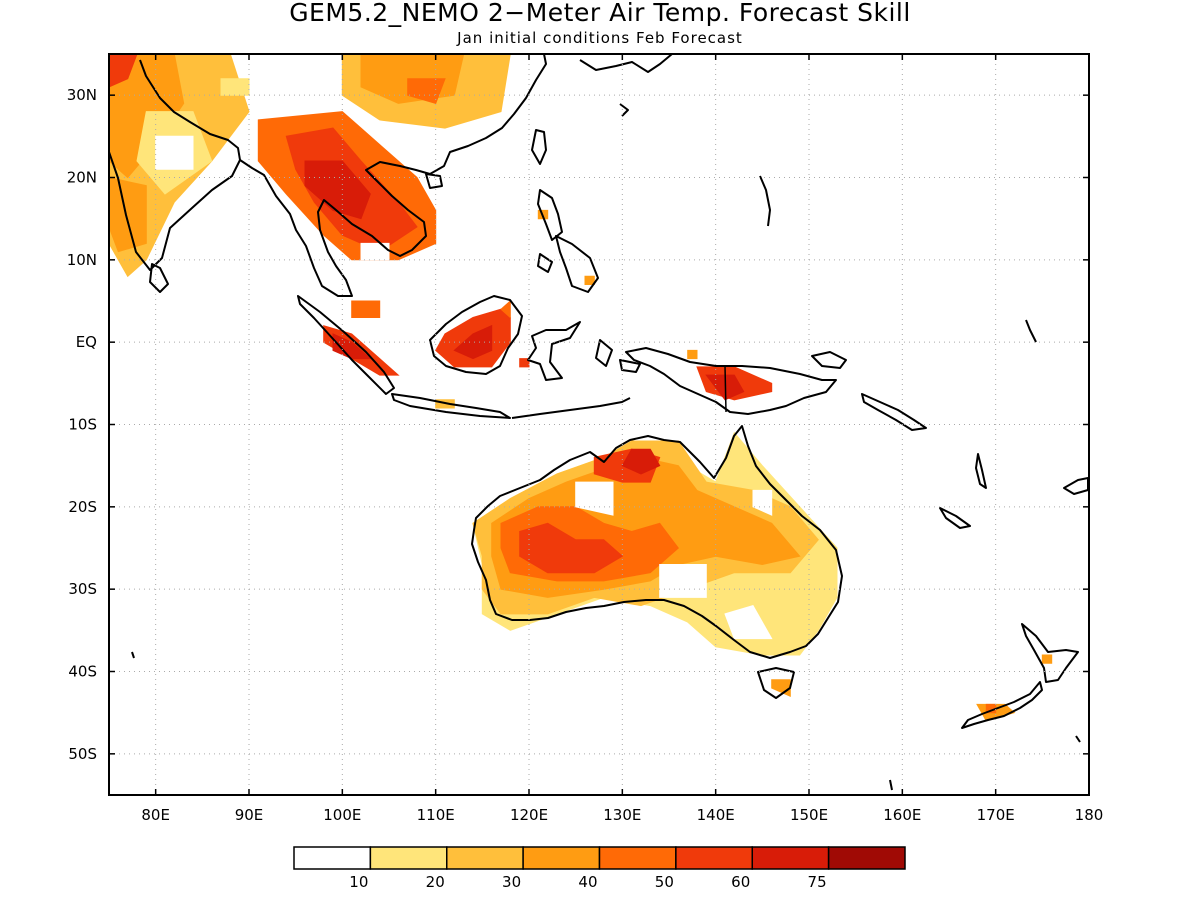  What do you see at coordinates (996, 815) in the screenshot?
I see `lon-tick-label: 170E` at bounding box center [996, 815].